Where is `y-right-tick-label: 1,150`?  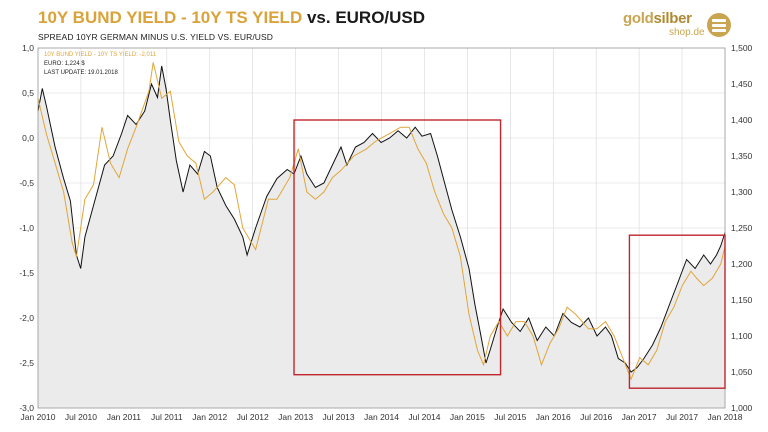 y-right-tick-label: 1,150 is located at coordinates (742, 300).